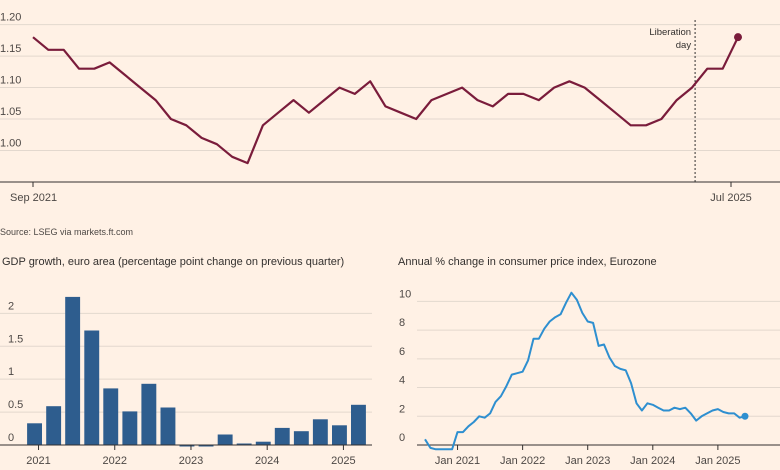  Describe the element at coordinates (191, 461) in the screenshot. I see `x-tick-label: 2023` at that location.